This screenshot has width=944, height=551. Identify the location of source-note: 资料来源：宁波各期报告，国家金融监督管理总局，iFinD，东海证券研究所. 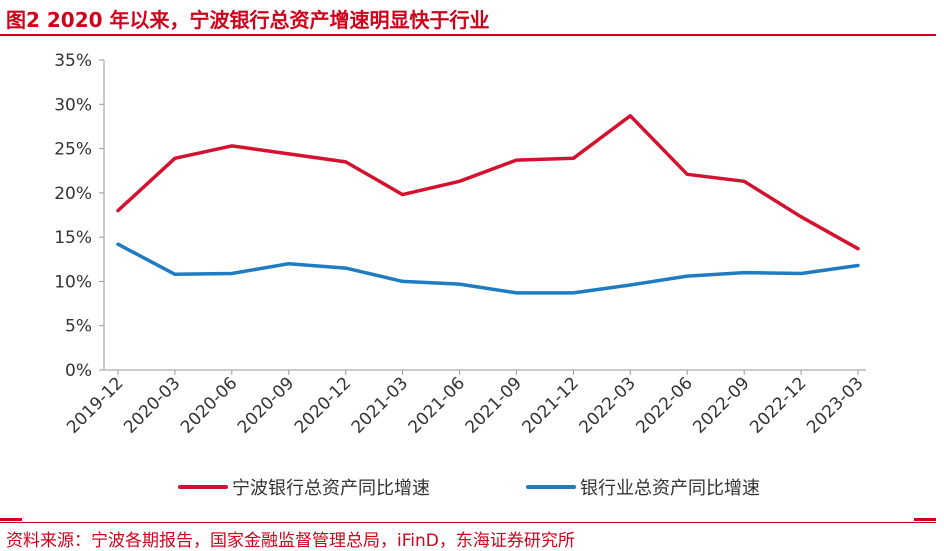
(290, 541).